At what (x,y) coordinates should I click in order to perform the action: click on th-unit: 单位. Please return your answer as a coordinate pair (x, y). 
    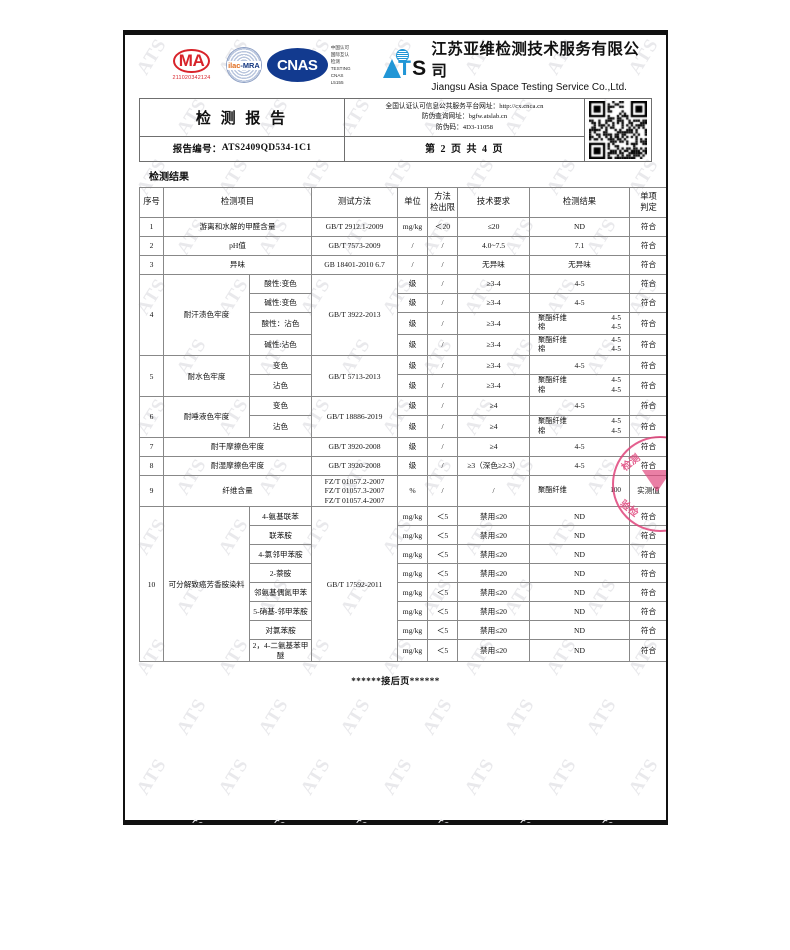
    Looking at the image, I should click on (413, 202).